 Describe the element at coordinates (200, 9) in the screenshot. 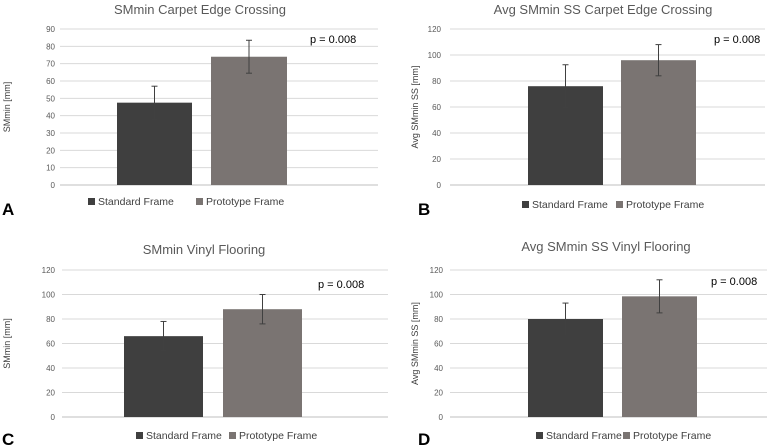

I see `chart-title: SMmin Carpet Edge Crossing` at that location.